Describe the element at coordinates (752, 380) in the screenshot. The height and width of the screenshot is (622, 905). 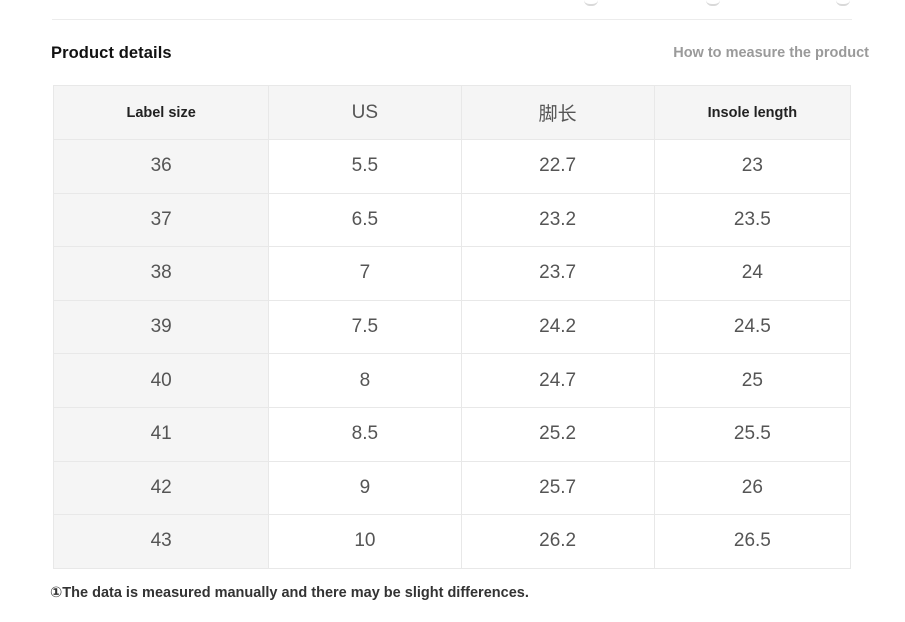
I see `cell-insole-length: 25` at that location.